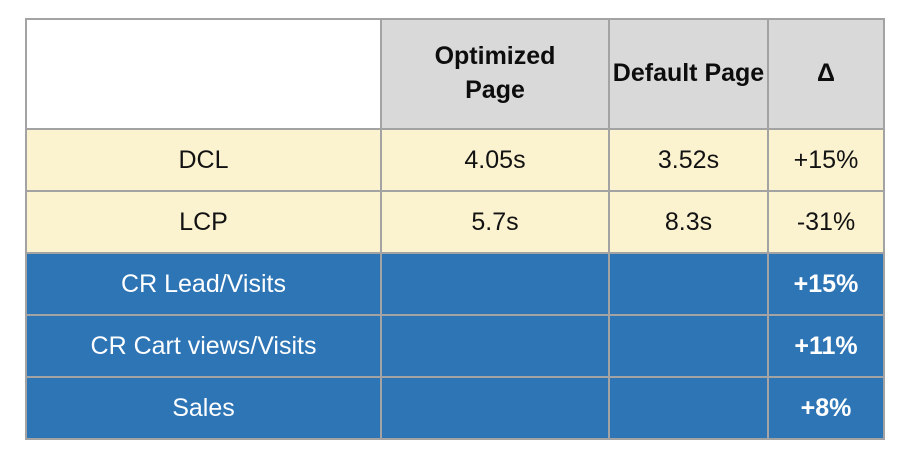 The width and height of the screenshot is (910, 470). What do you see at coordinates (203, 222) in the screenshot?
I see `row-label-lcp: LCP` at bounding box center [203, 222].